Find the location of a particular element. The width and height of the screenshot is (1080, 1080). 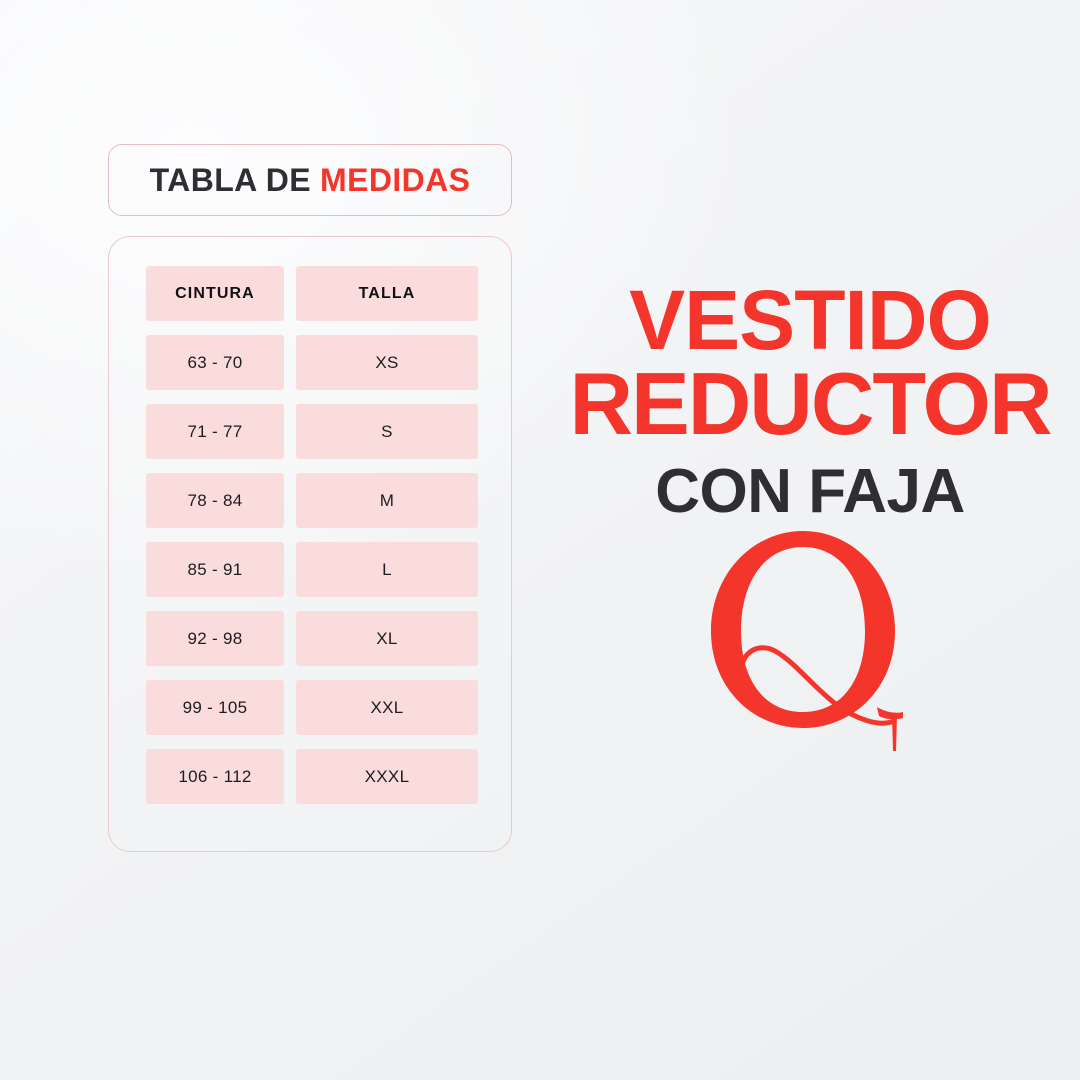

table-row: 92 - 98 XL is located at coordinates (312, 638).